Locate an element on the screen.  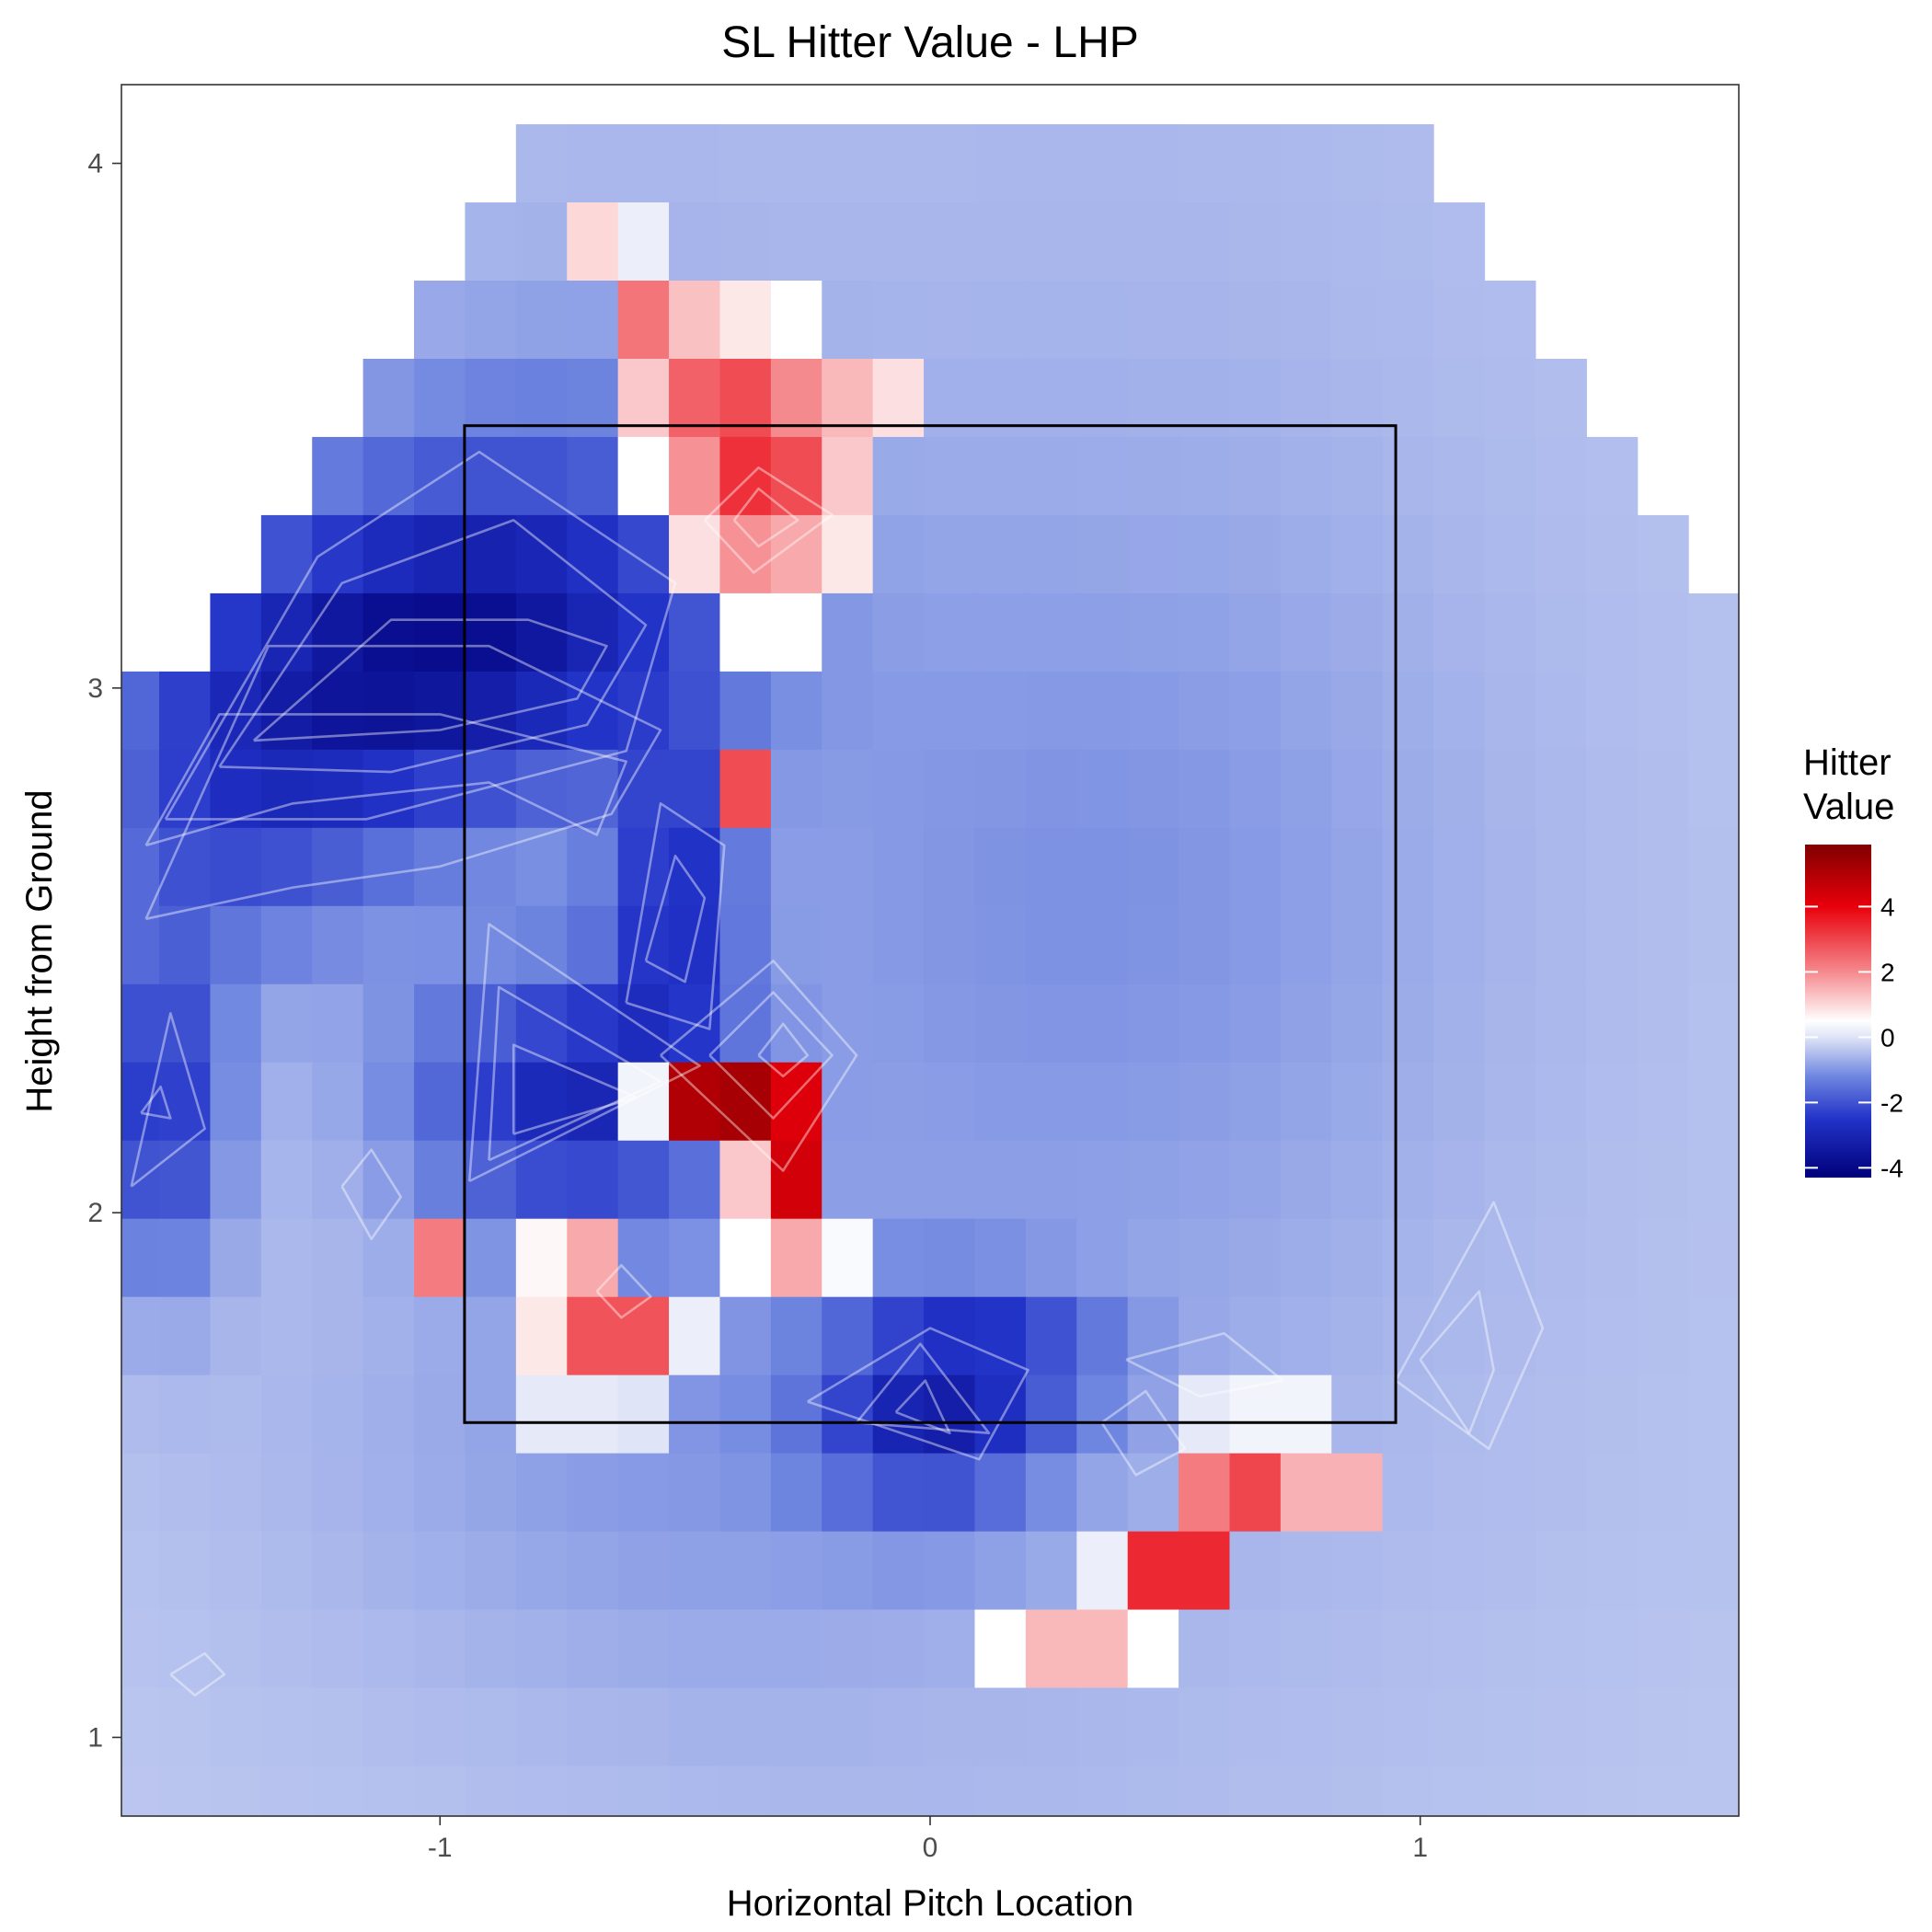
chart-title: SL Hitter Value - LHP is located at coordinates (930, 42).